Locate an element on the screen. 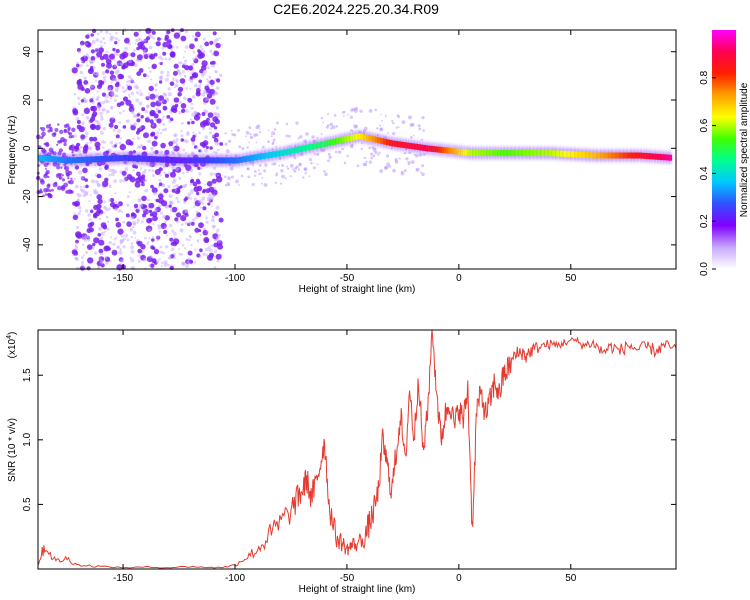 The height and width of the screenshot is (600, 750). colorbar-tick-label: 0.0 is located at coordinates (704, 269).